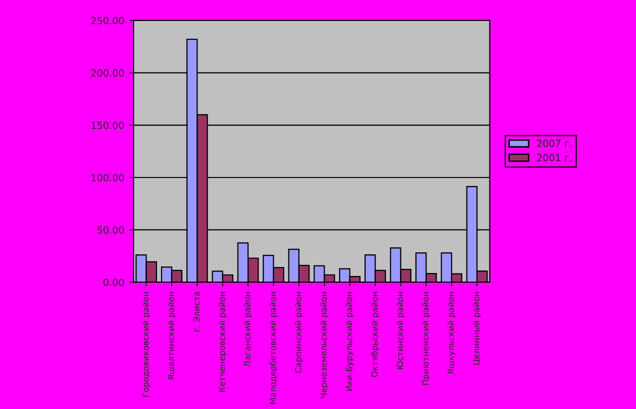 The width and height of the screenshot is (636, 409). I want to click on x-tick-label: Приютненский район, so click(426, 338).